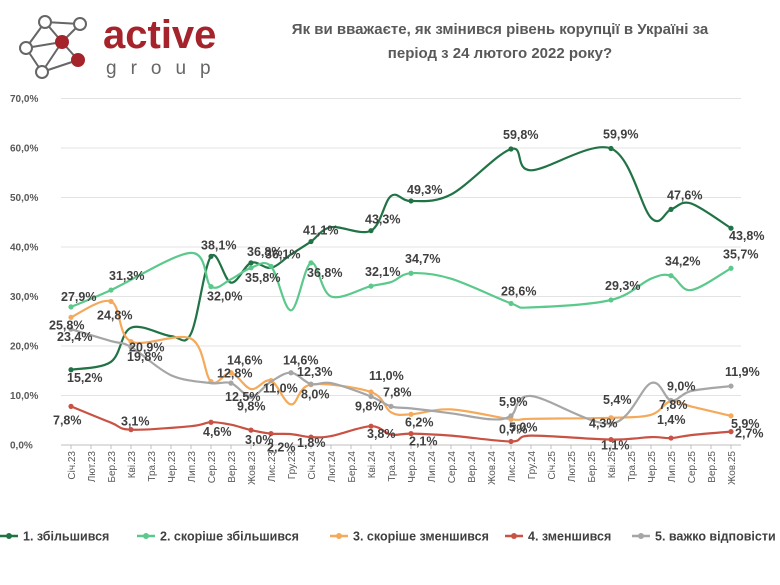  I want to click on logo: active group, so click(117, 46).